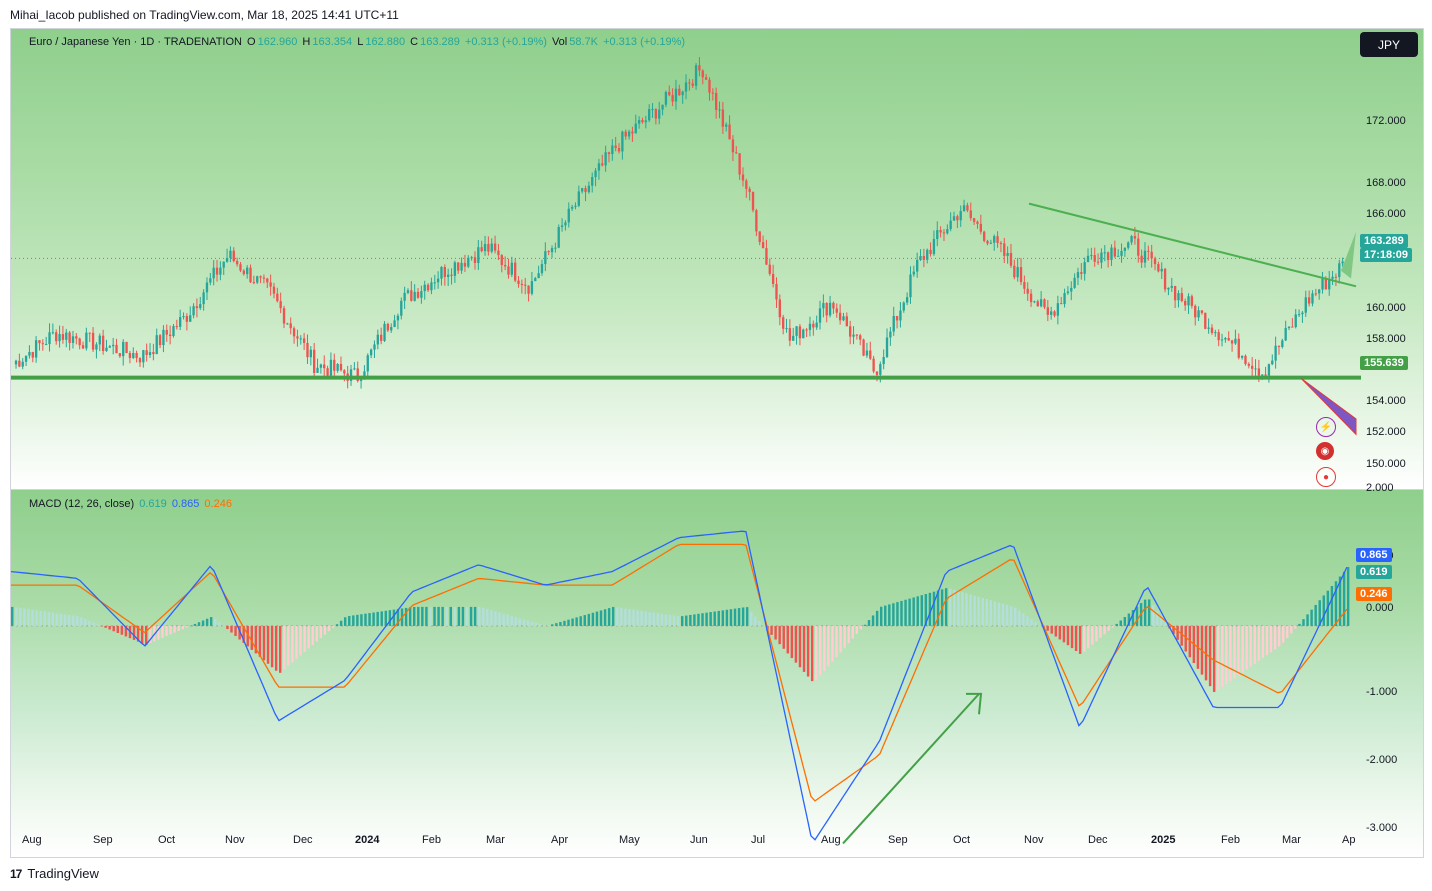 The width and height of the screenshot is (1432, 891). What do you see at coordinates (505, 42) in the screenshot?
I see `change-value: +0.313 (+0.19%)` at bounding box center [505, 42].